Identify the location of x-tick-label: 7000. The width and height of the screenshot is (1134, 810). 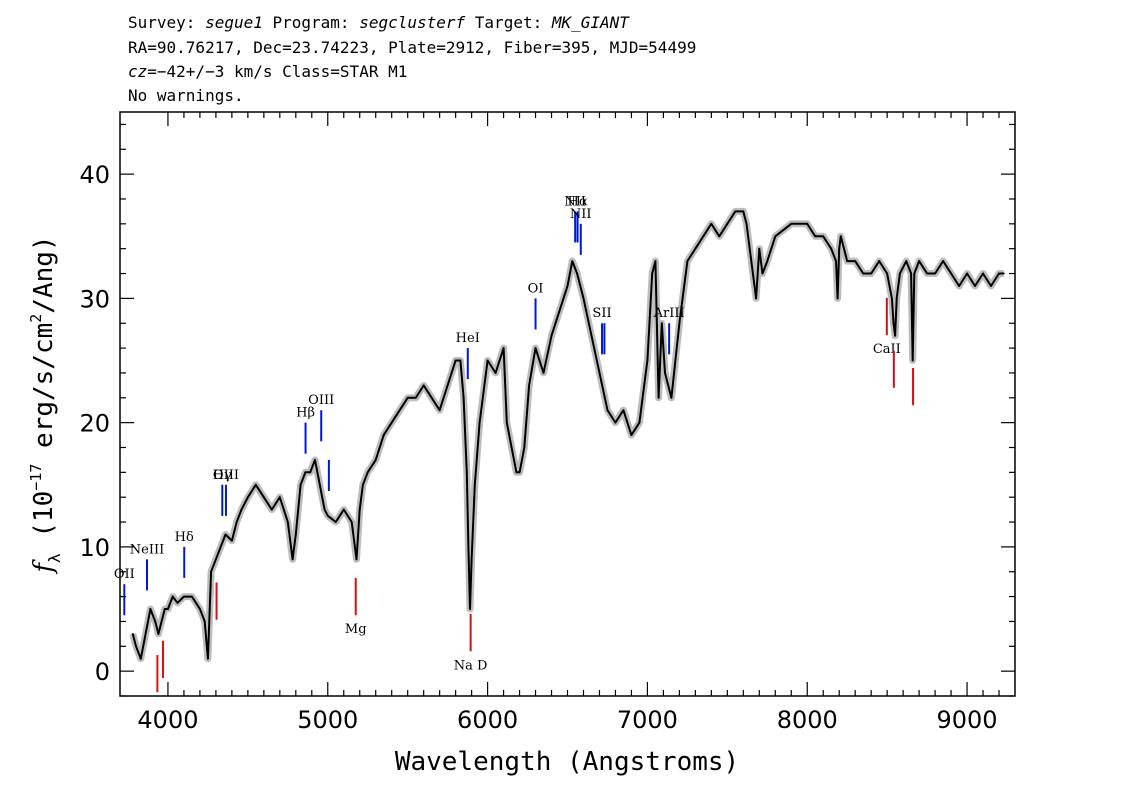
(647, 720).